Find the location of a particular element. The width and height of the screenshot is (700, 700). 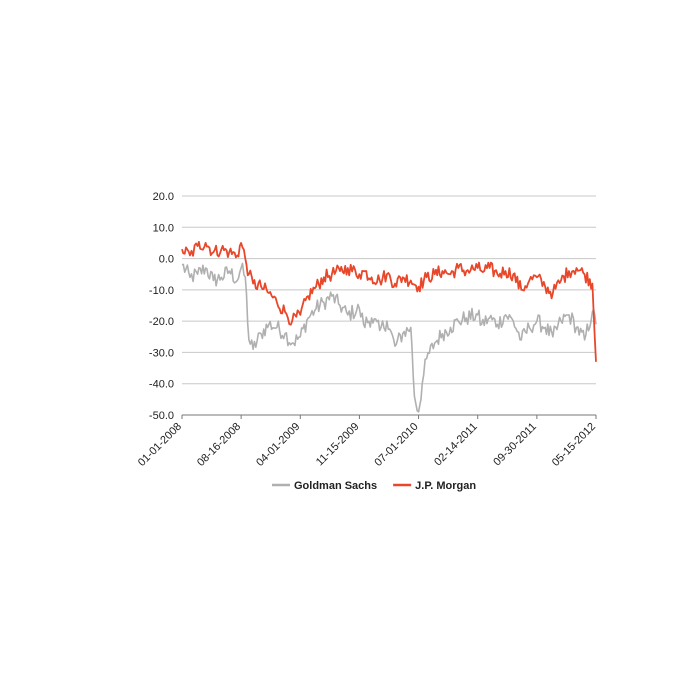

x-tick-label: 05-15-2012 is located at coordinates (574, 445).